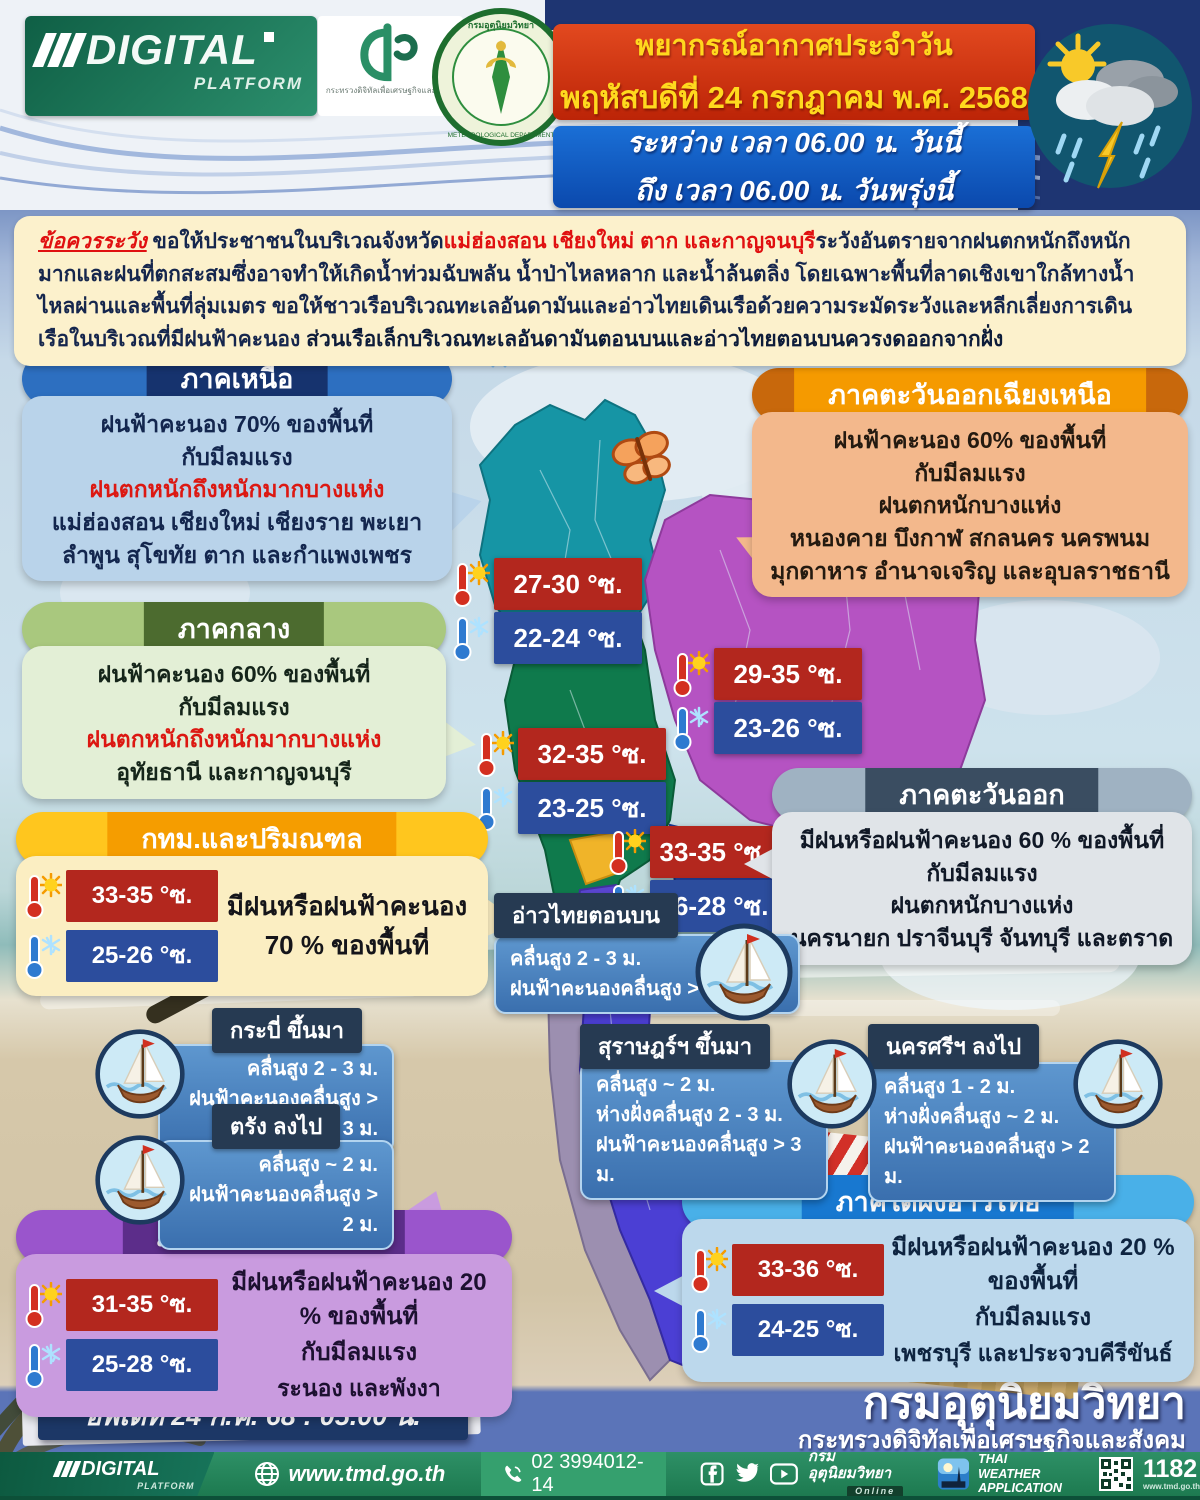 The height and width of the screenshot is (1500, 1200). Describe the element at coordinates (784, 1474) in the screenshot. I see `youtube-icon` at that location.